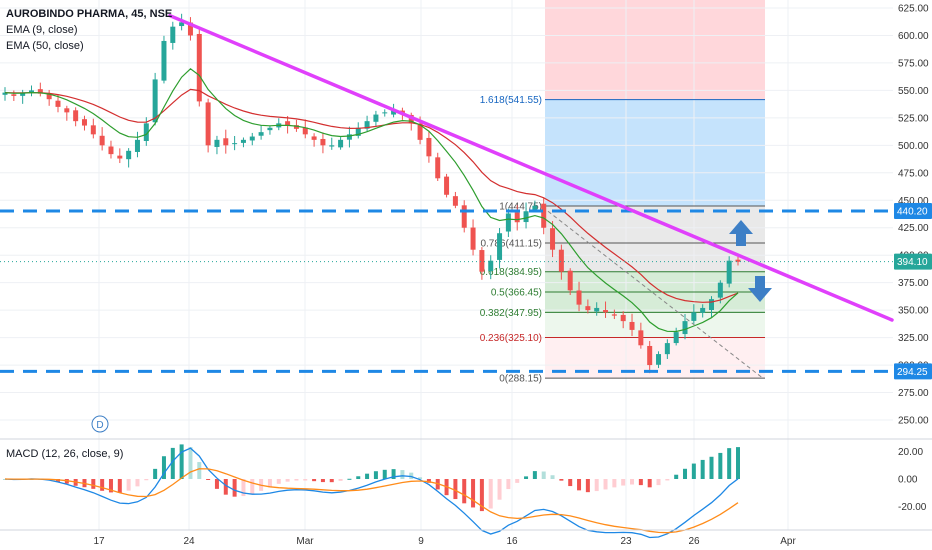  I want to click on price-level-tag-0-bg, so click(913, 211).